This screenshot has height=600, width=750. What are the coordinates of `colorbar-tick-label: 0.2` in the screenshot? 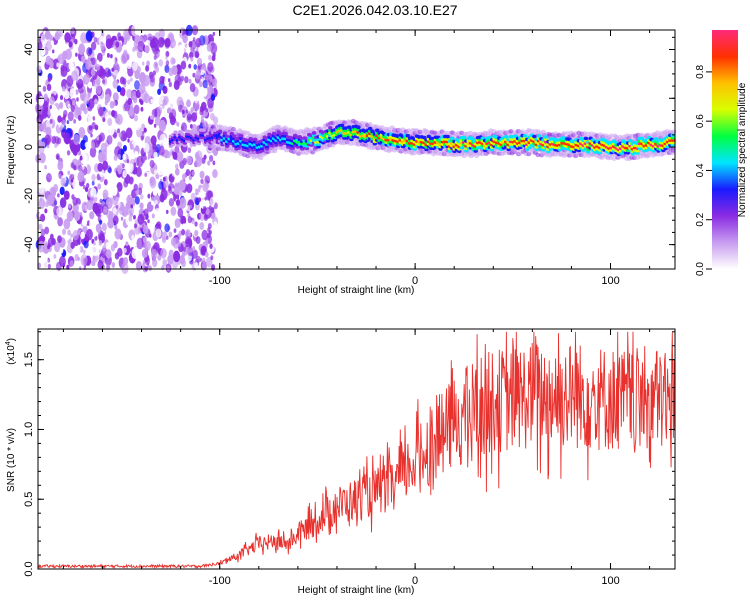 It's located at (700, 219).